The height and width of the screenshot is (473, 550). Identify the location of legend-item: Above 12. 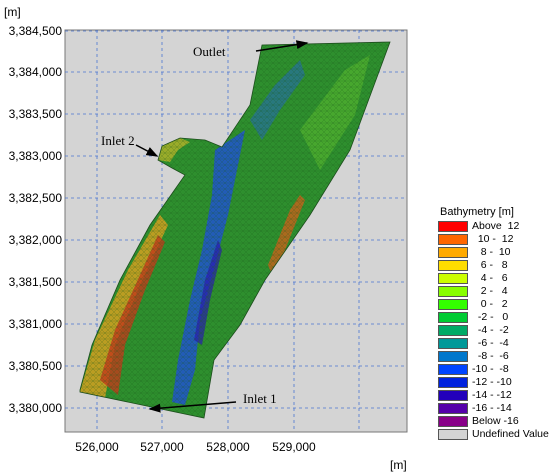
(493, 226).